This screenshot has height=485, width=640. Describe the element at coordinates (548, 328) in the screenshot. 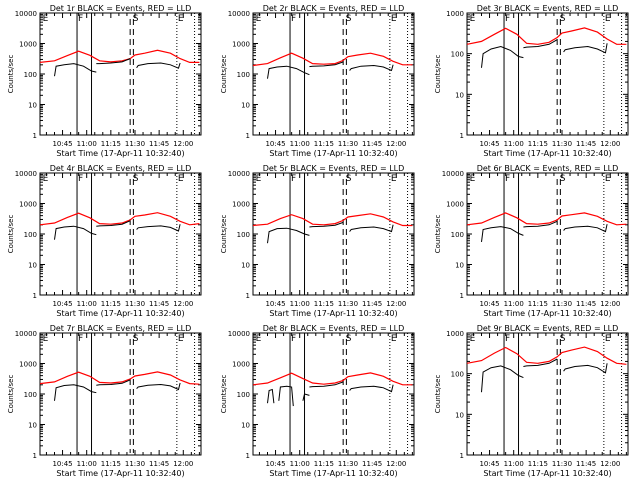

I see `chart-title: Det 9r BLACK = Events, RED = LLD` at that location.